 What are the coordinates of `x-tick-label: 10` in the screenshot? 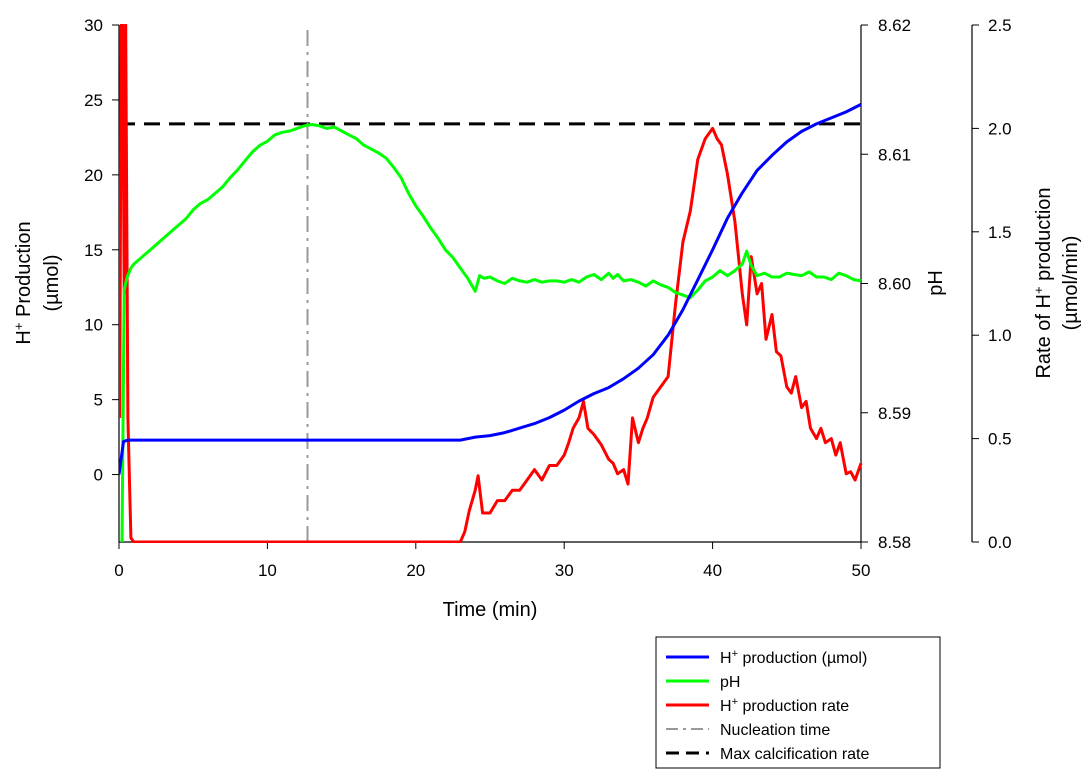 It's located at (267, 570).